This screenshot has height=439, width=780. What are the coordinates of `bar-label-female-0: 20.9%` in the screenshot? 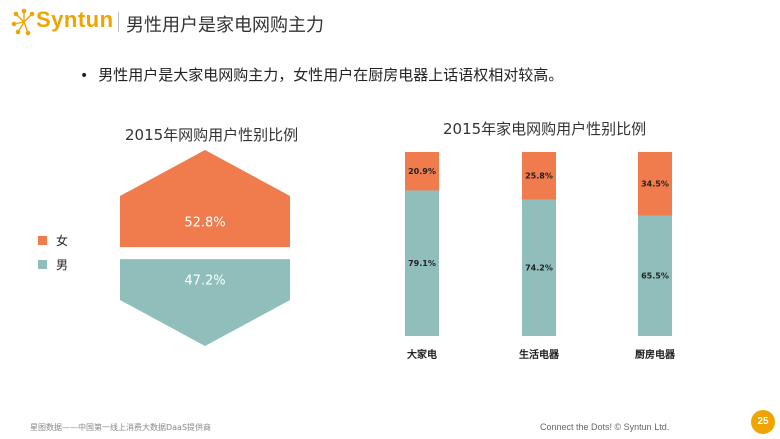 It's located at (422, 171).